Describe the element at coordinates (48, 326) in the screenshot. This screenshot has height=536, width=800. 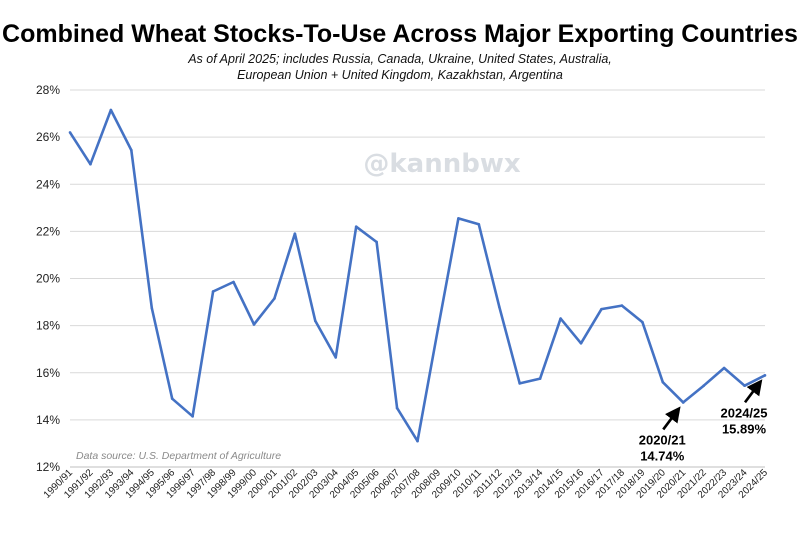
I see `y-tick-label: 18%` at that location.